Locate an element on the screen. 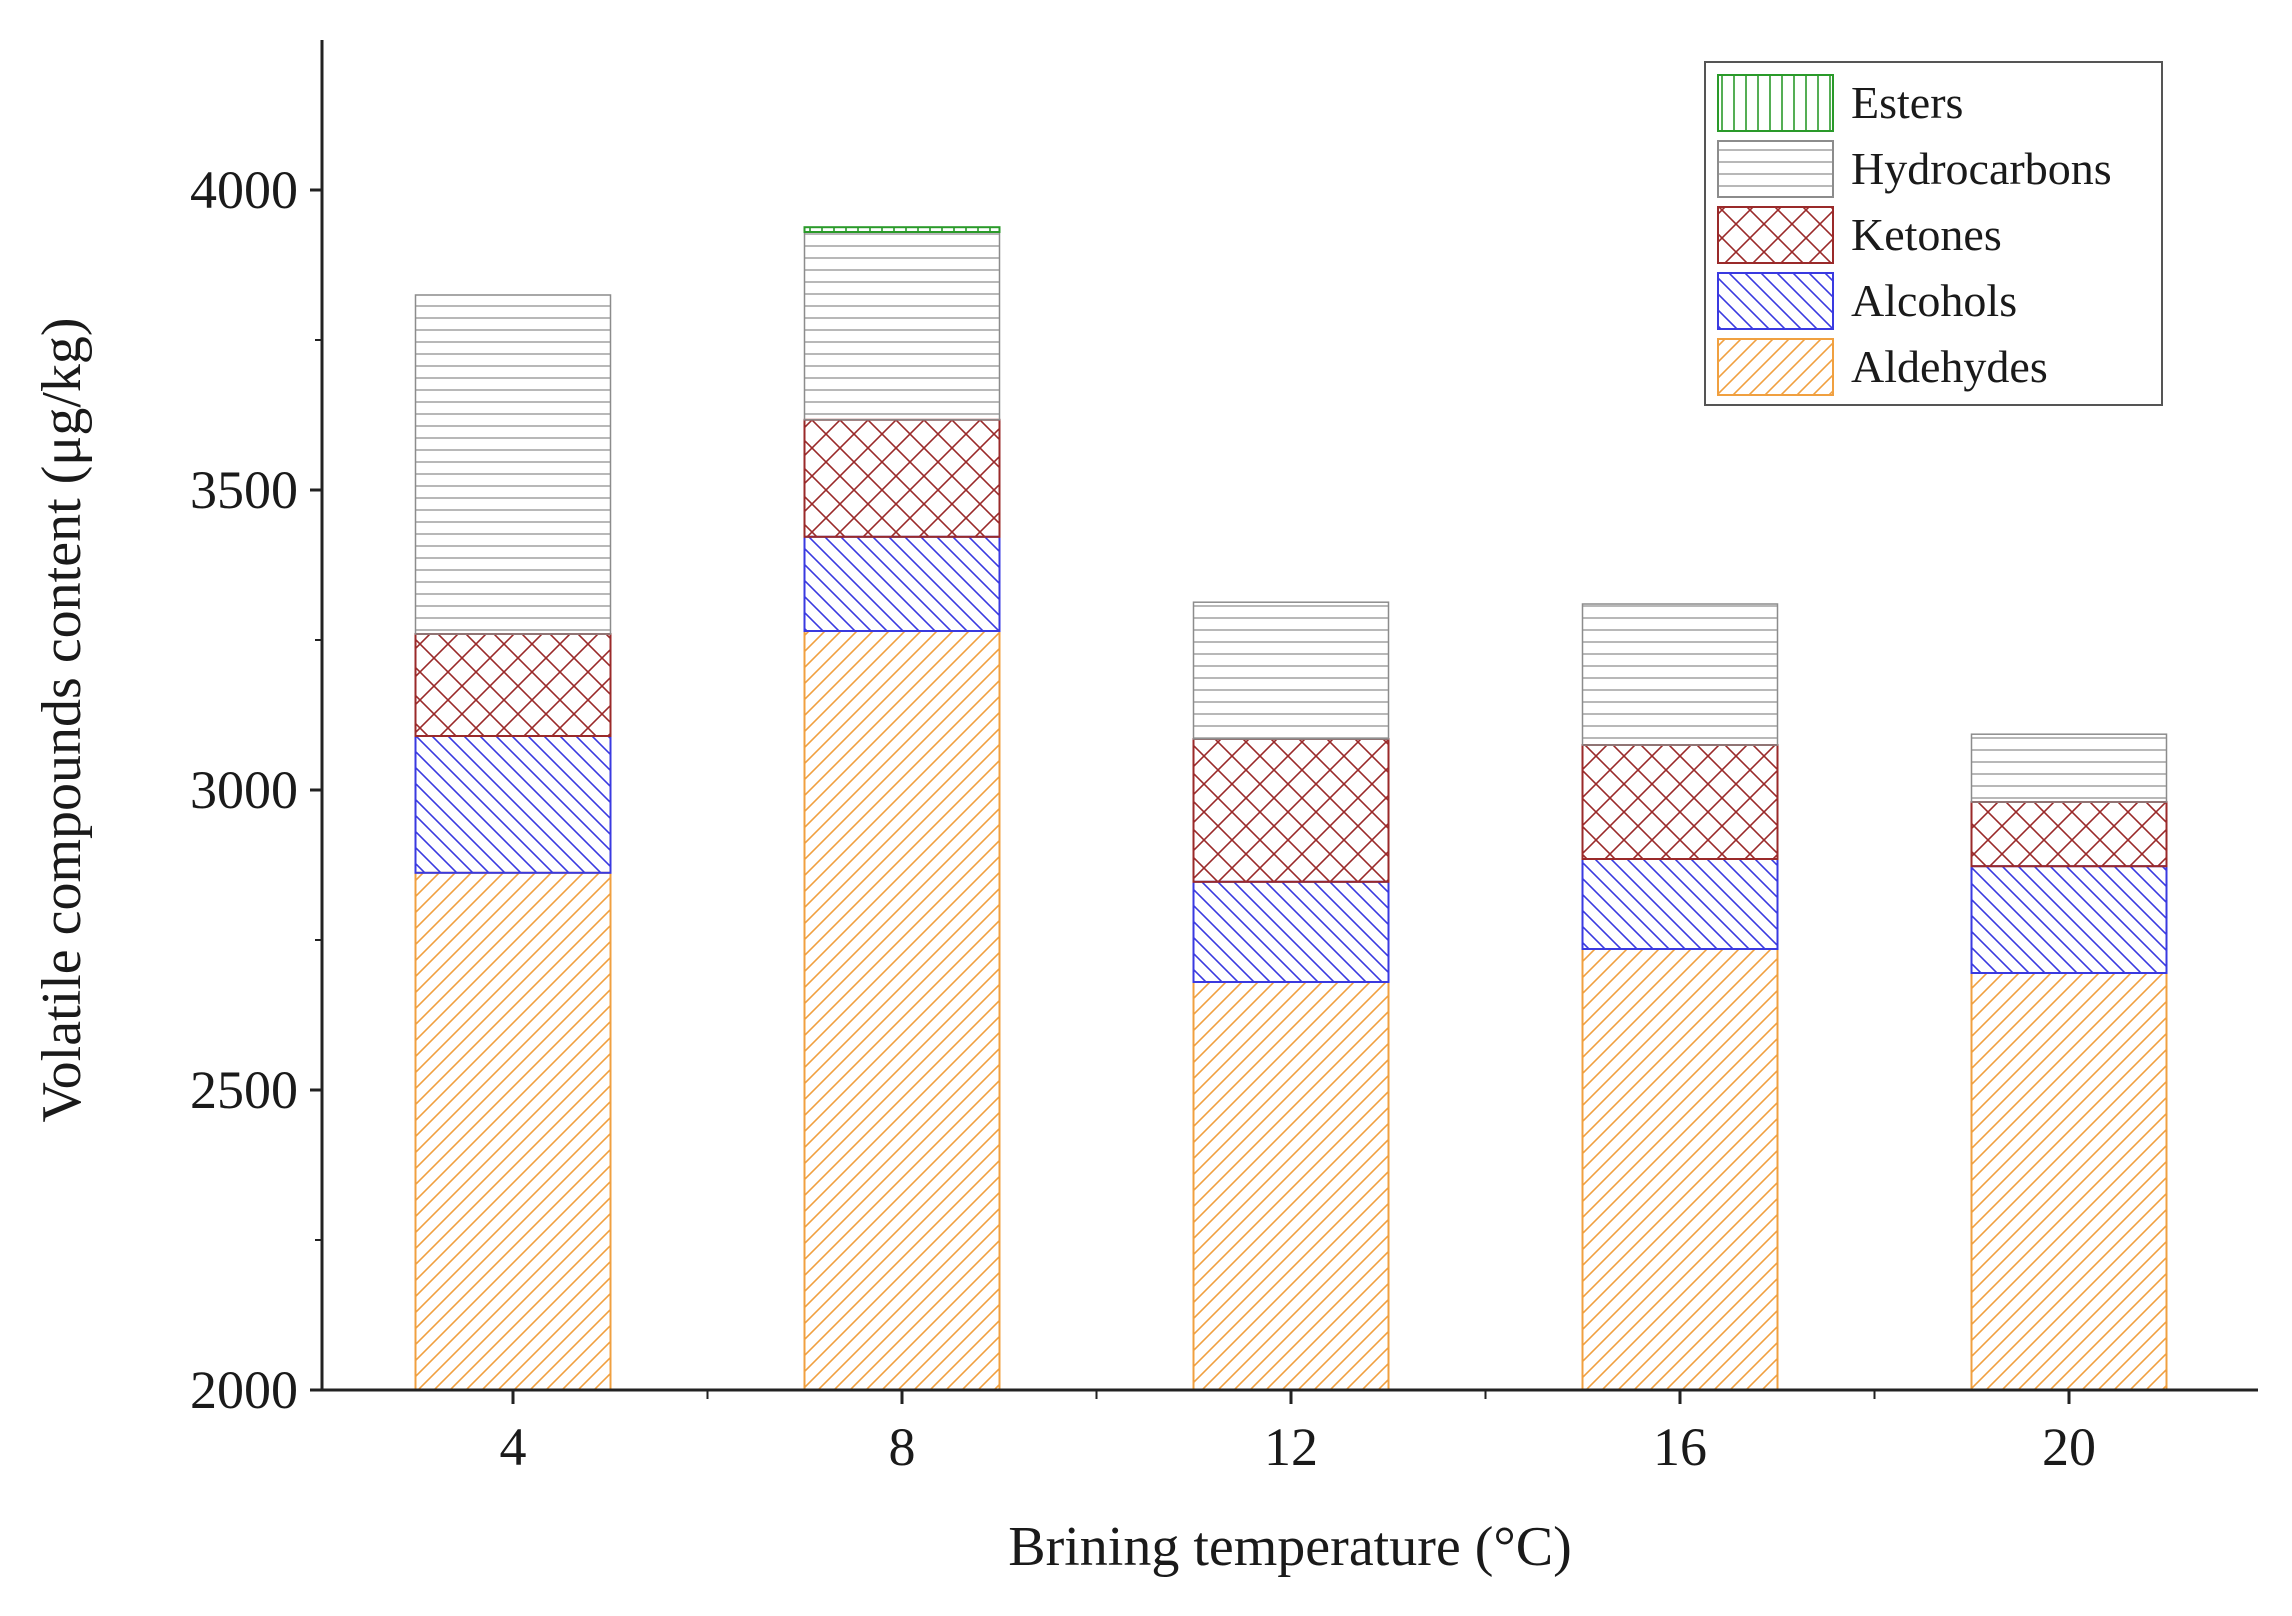  y-tick-label: 2000 is located at coordinates (244, 1390).